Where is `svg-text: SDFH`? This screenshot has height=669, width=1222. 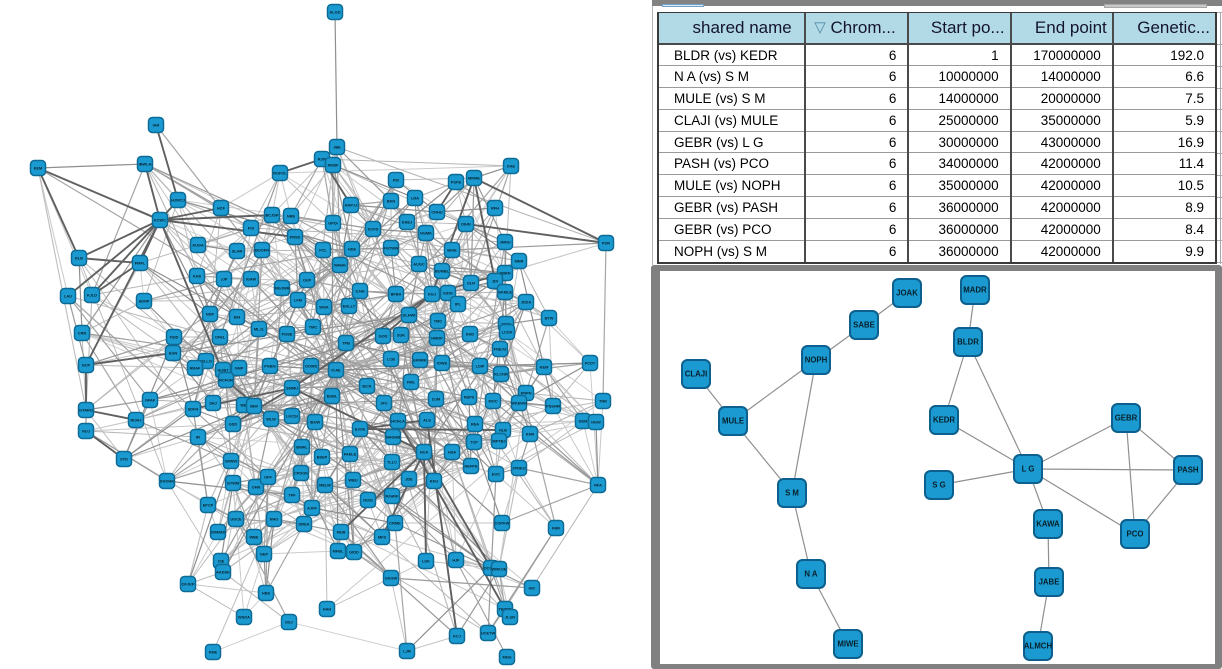
svg-text: SDFH is located at coordinates (193, 409).